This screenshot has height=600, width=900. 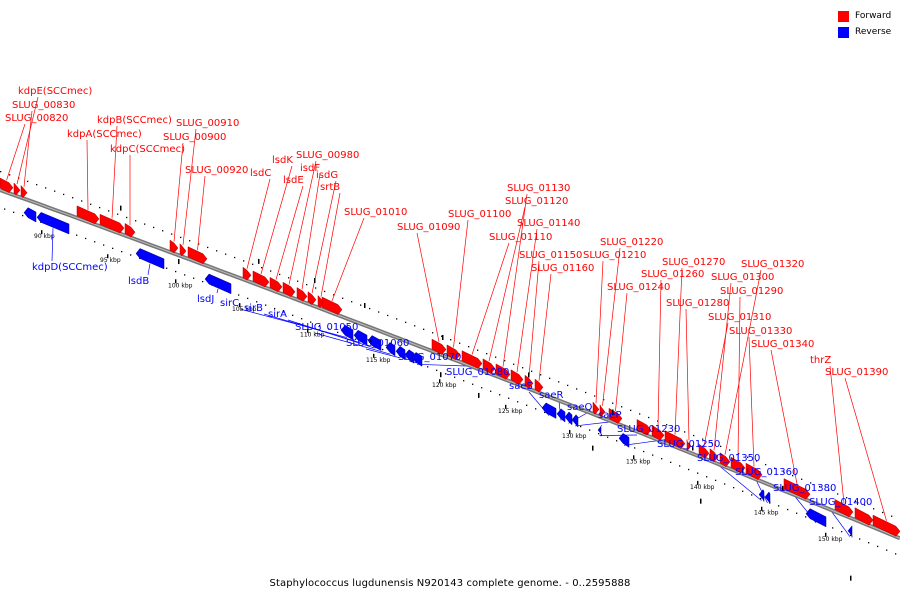 What do you see at coordinates (44, 236) in the screenshot?
I see `scale-tick-label: 90 kbp` at bounding box center [44, 236].